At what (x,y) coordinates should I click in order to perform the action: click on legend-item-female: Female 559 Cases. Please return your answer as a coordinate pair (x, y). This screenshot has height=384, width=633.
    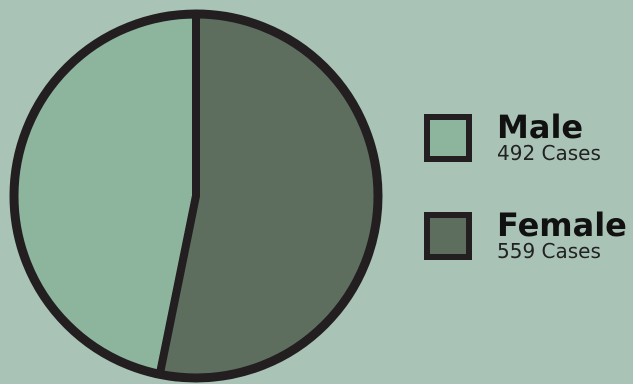
    Looking at the image, I should click on (528, 241).